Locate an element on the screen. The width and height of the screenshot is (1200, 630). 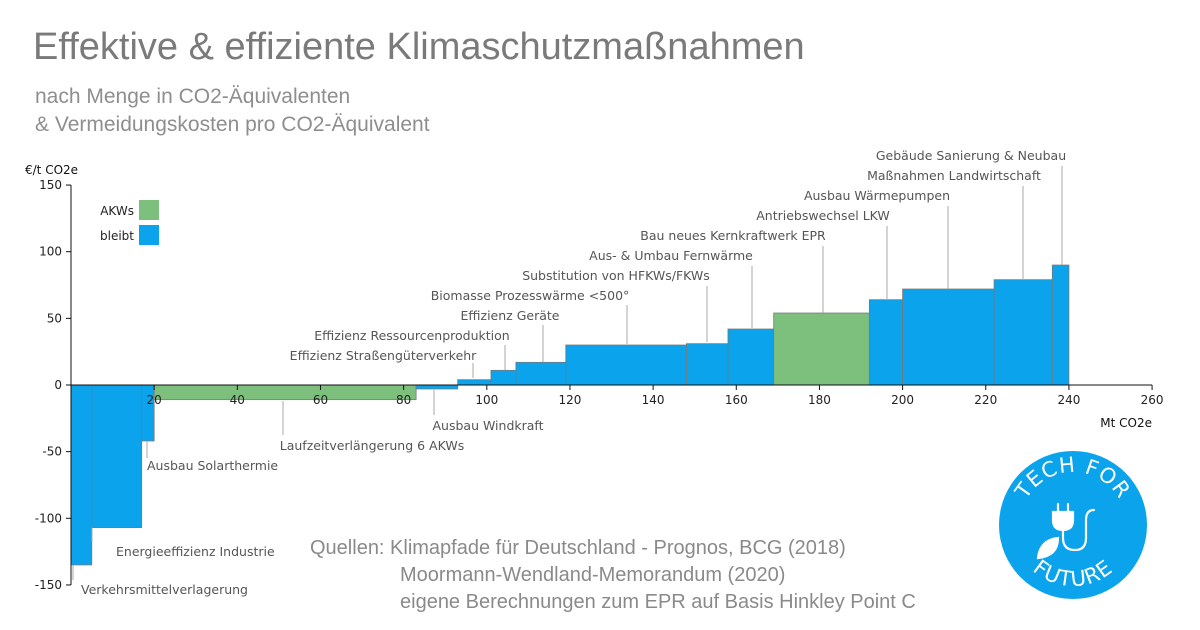
plug-leaf-icon is located at coordinates (1066, 531).